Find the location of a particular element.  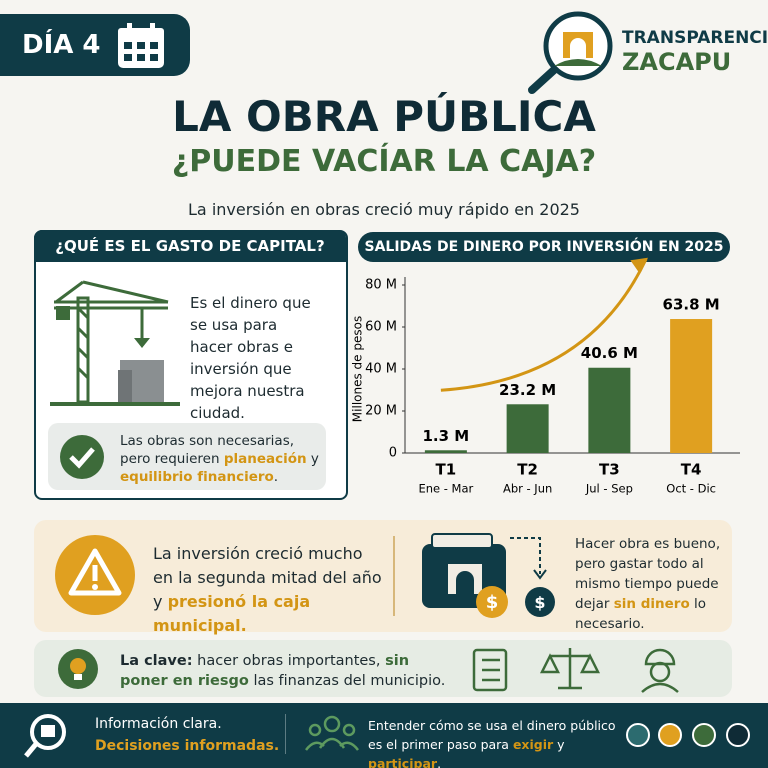

x-sublabel: Abr - Jun is located at coordinates (527, 489).